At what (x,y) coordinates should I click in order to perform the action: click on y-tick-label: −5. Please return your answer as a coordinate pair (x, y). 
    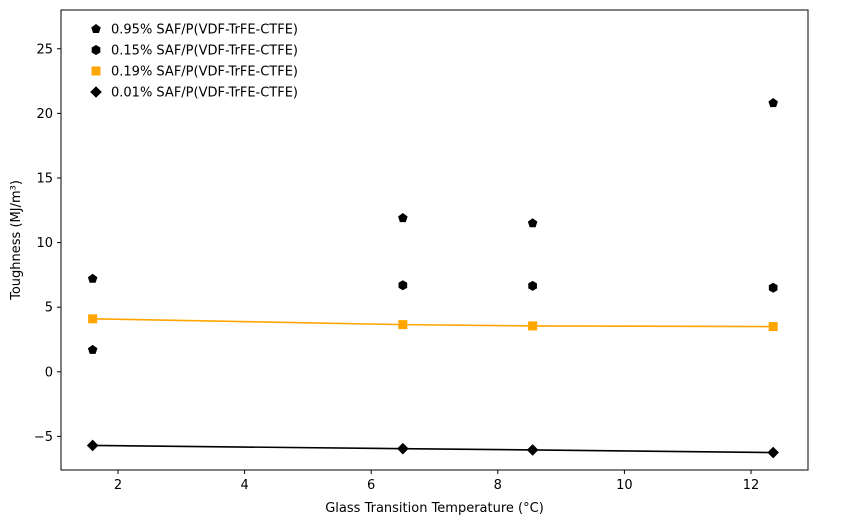
    Looking at the image, I should click on (43, 437).